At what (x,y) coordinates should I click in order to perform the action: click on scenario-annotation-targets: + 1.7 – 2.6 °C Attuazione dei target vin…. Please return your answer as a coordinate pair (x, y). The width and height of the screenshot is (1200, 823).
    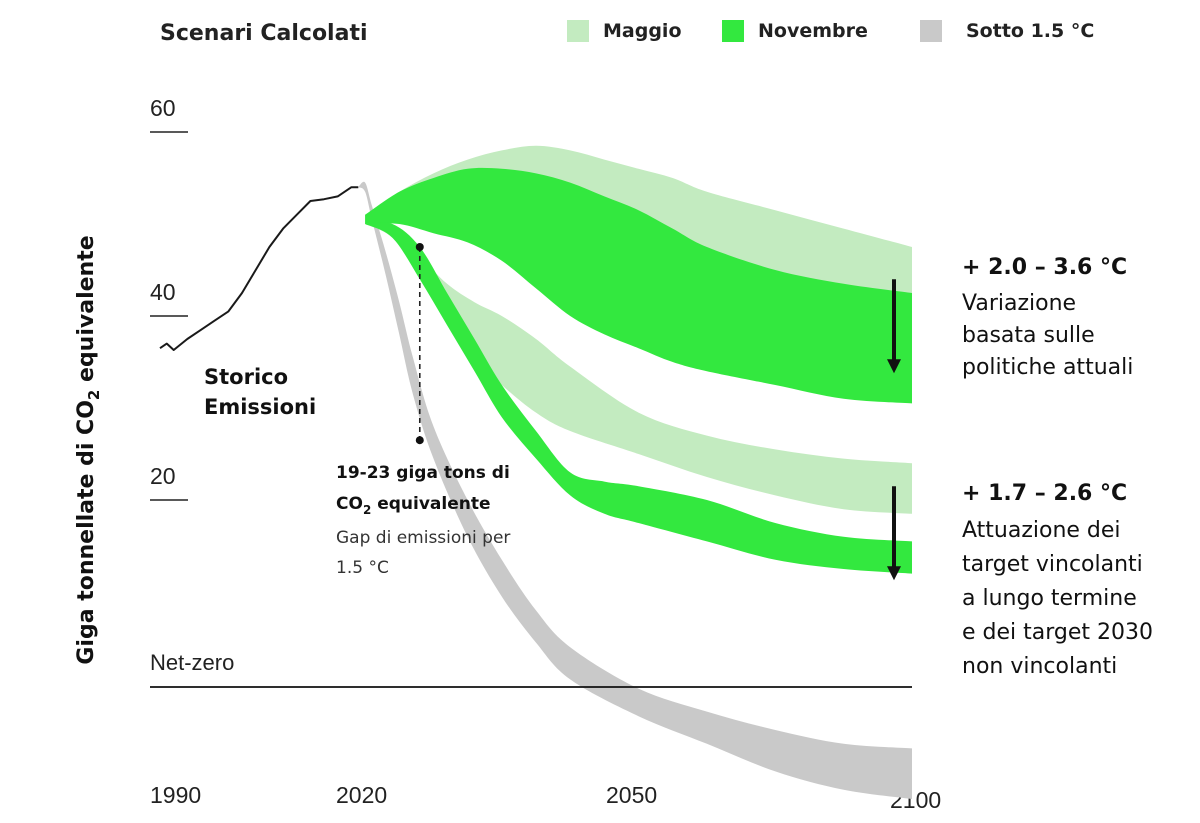
    Looking at the image, I should click on (1057, 580).